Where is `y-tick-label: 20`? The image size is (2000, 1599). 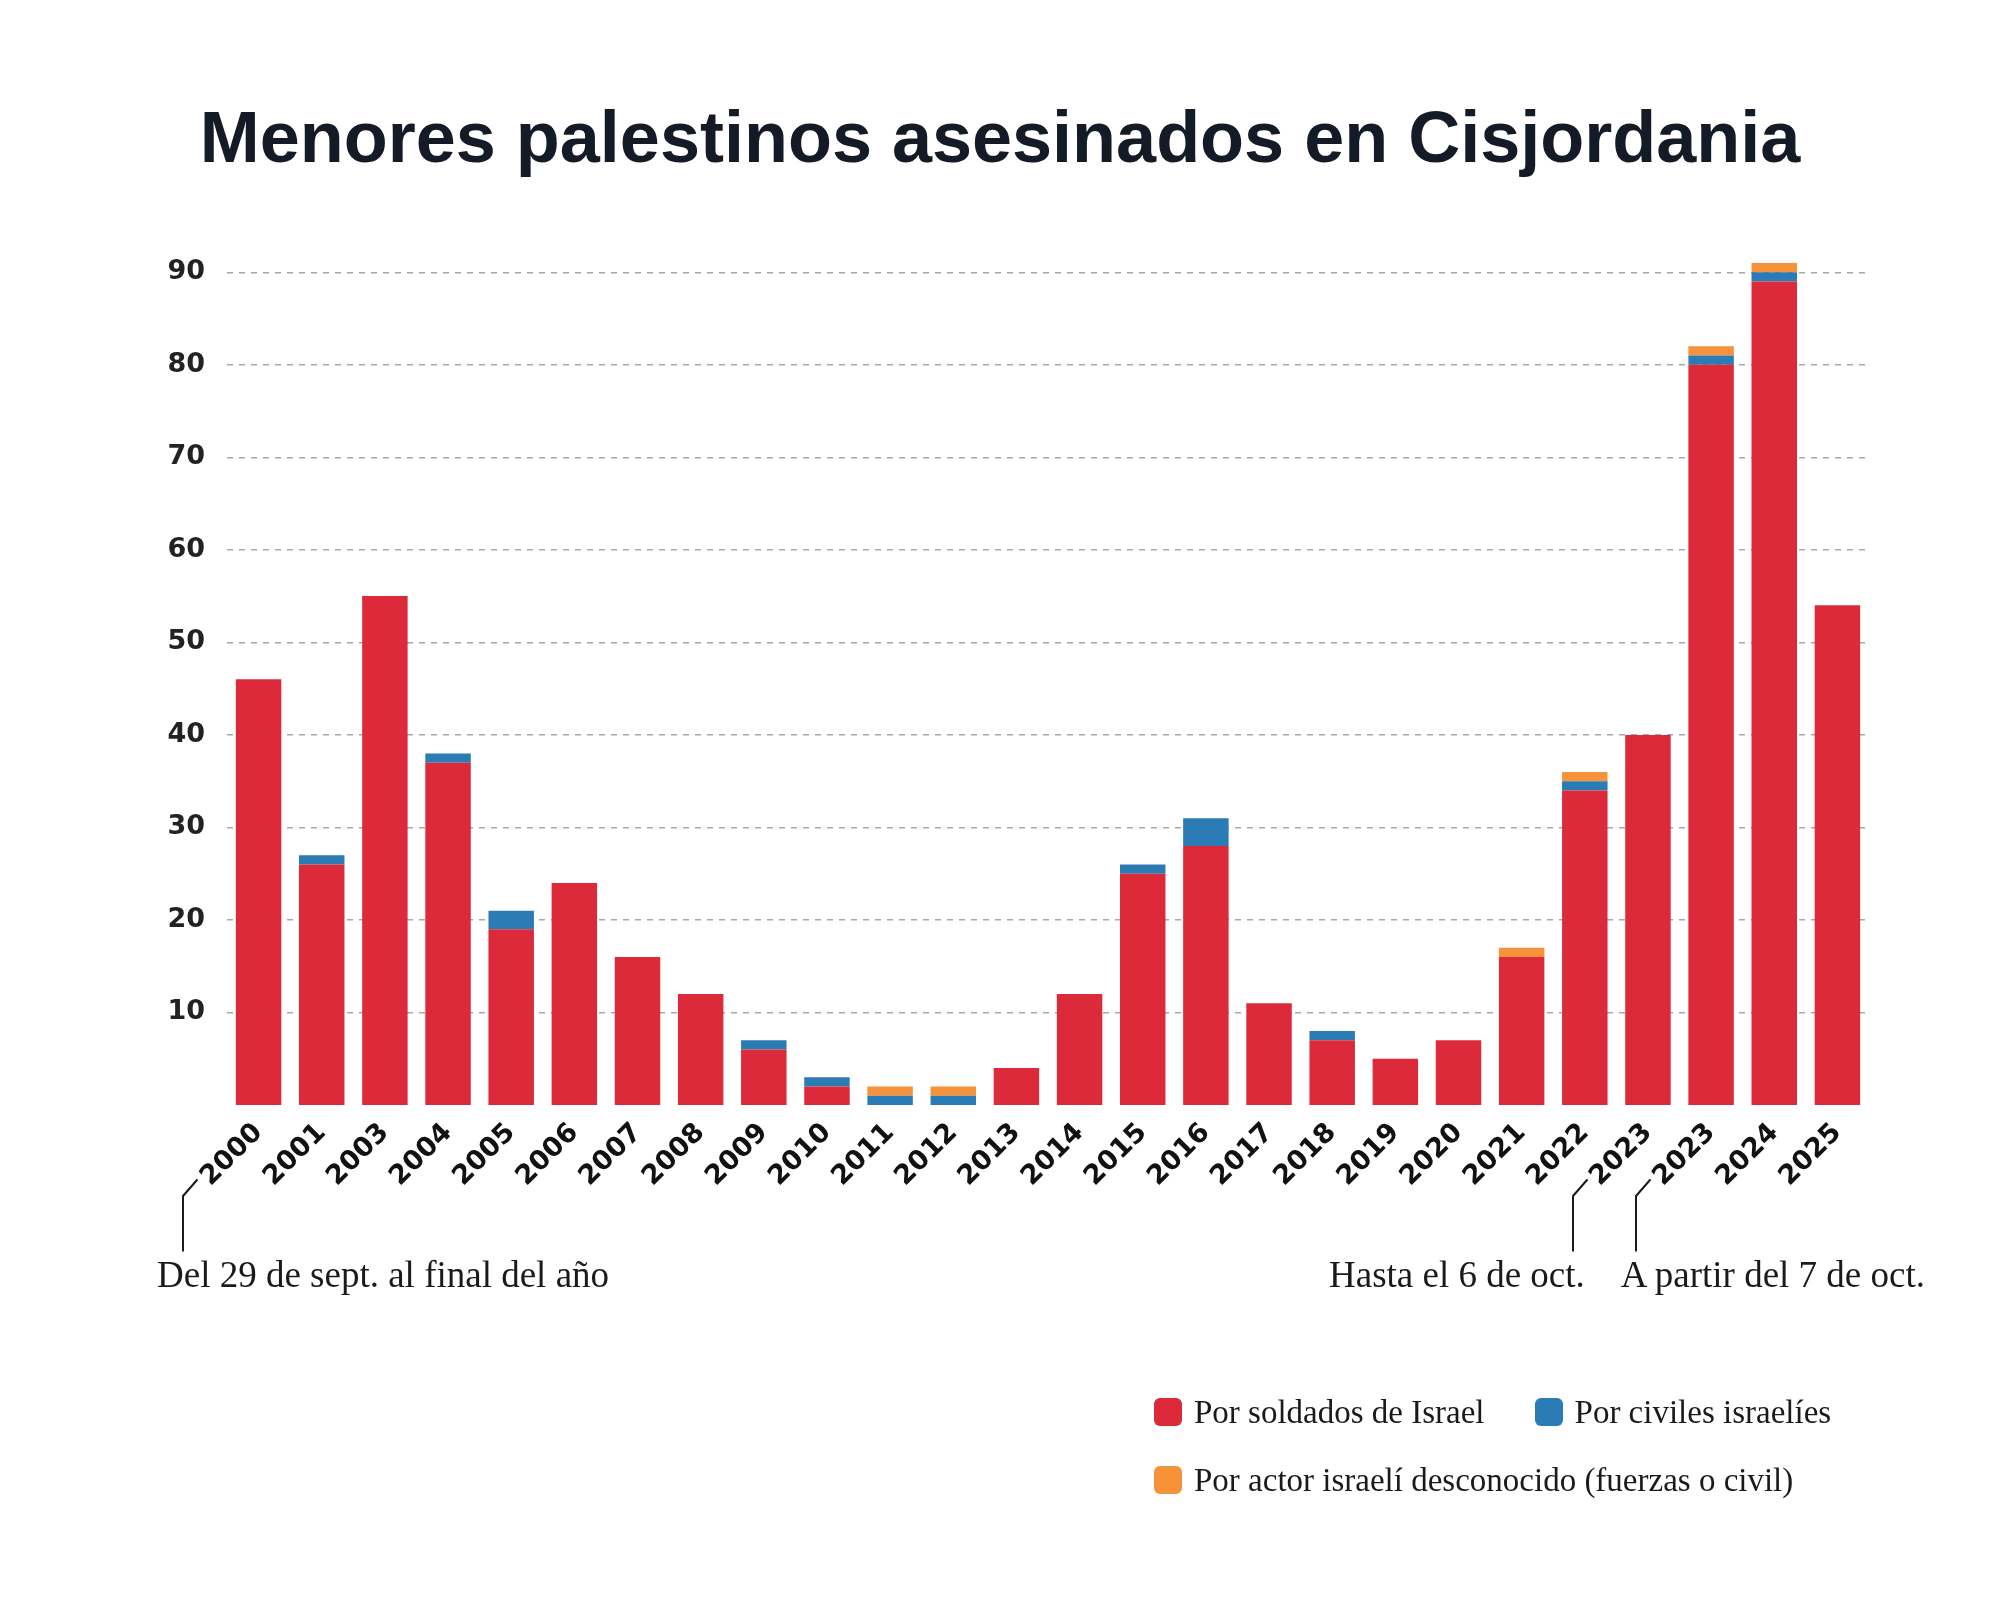 y-tick-label: 20 is located at coordinates (186, 917).